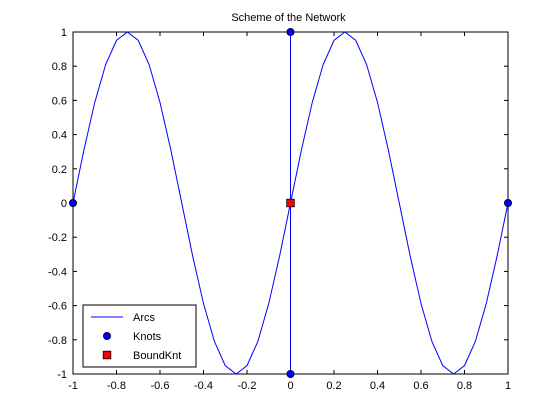 The width and height of the screenshot is (560, 420). What do you see at coordinates (59, 136) in the screenshot?
I see `y-tick-label: 0.4` at bounding box center [59, 136].